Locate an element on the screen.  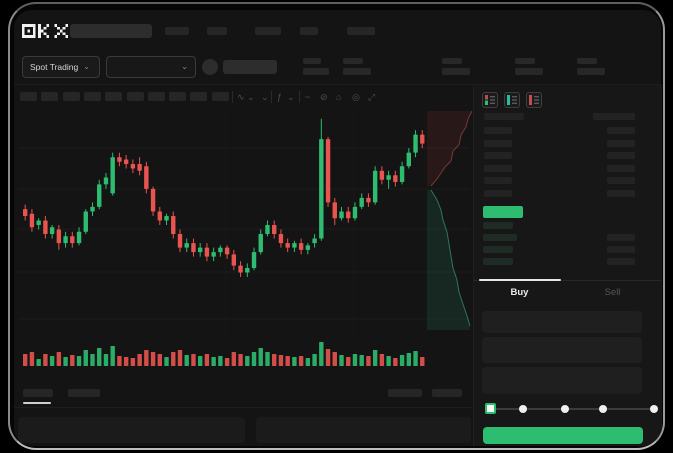
market-type-label: Spot Trading is located at coordinates (54, 67).